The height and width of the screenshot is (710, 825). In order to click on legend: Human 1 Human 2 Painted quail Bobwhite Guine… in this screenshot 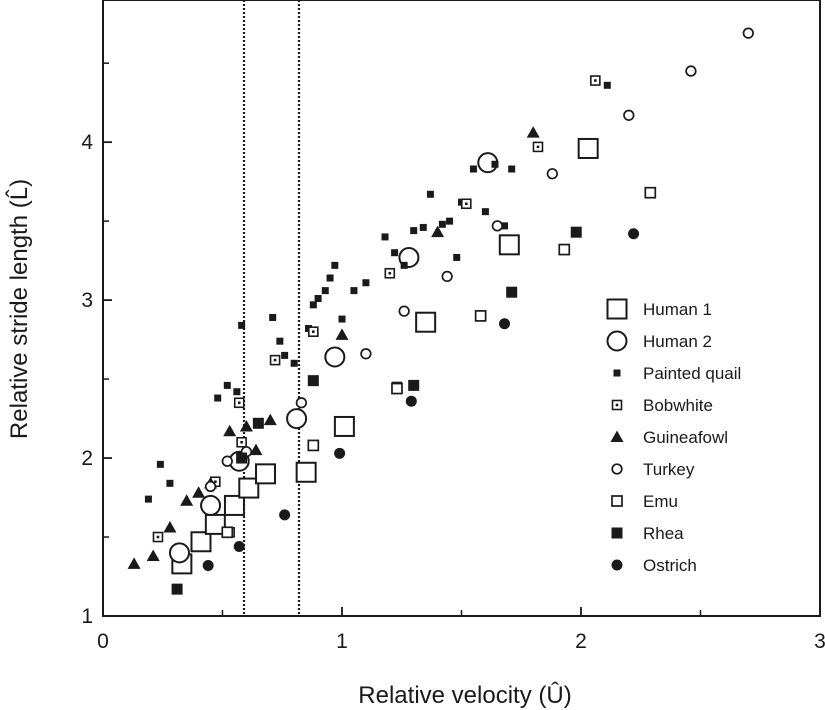, I will do `click(673, 436)`.